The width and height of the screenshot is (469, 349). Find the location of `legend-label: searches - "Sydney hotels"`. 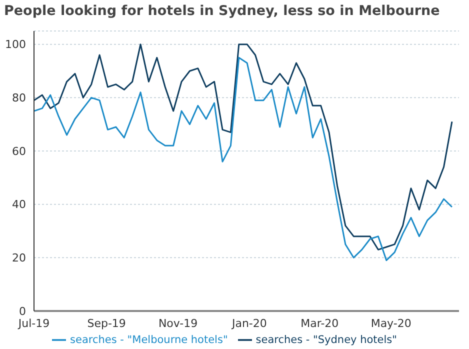

legend-label: searches - "Sydney hotels" is located at coordinates (326, 340).